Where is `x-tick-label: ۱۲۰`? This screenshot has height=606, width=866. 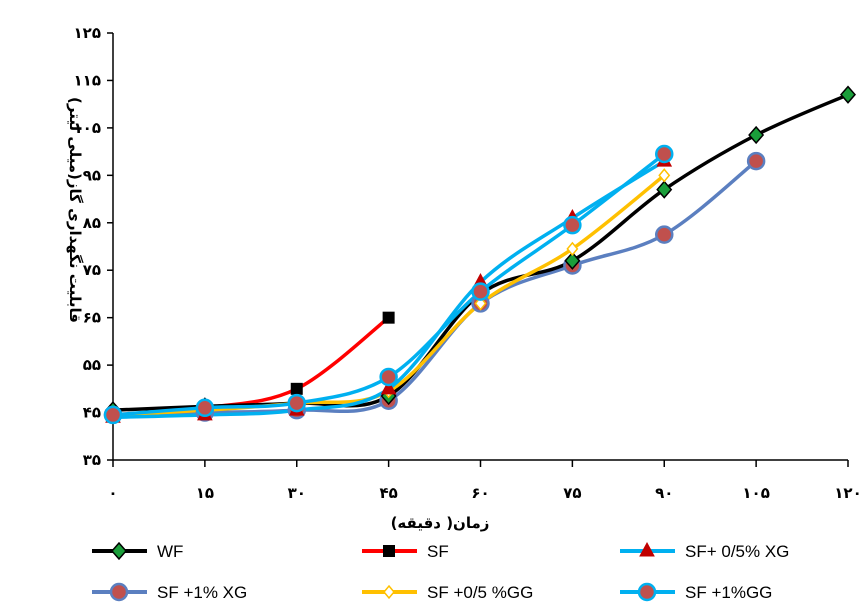
x-tick-label: ۱۲۰ is located at coordinates (847, 493).